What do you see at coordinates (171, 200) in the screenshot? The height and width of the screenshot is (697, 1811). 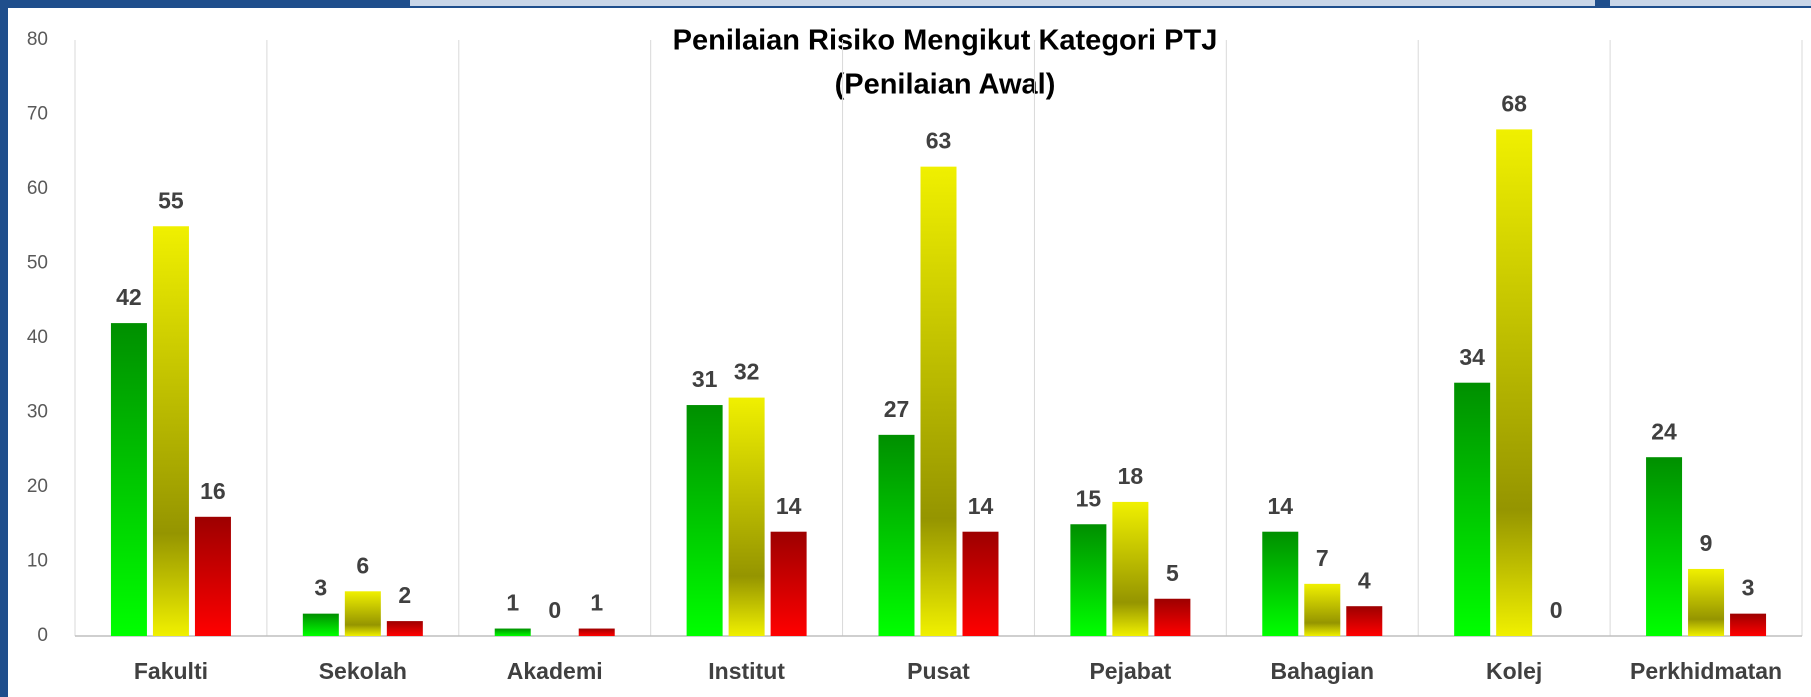 I see `data-label: 55` at bounding box center [171, 200].